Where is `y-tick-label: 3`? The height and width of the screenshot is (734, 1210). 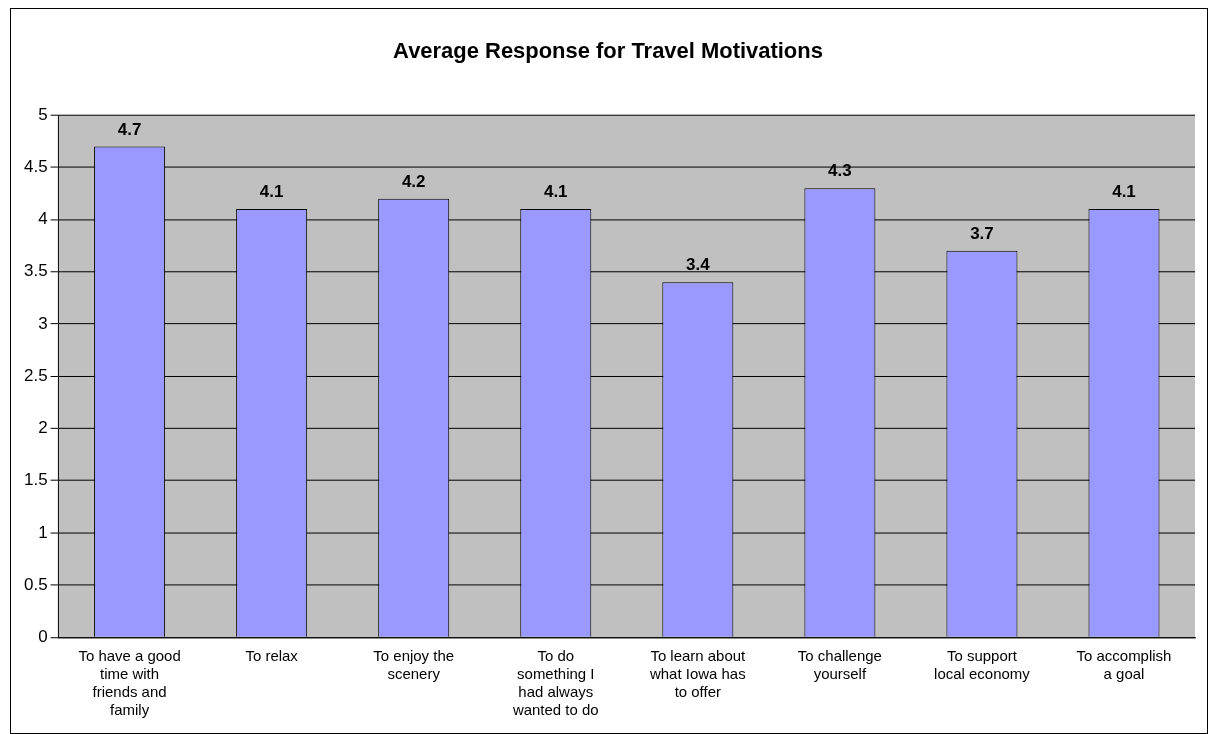
y-tick-label: 3 is located at coordinates (43, 323).